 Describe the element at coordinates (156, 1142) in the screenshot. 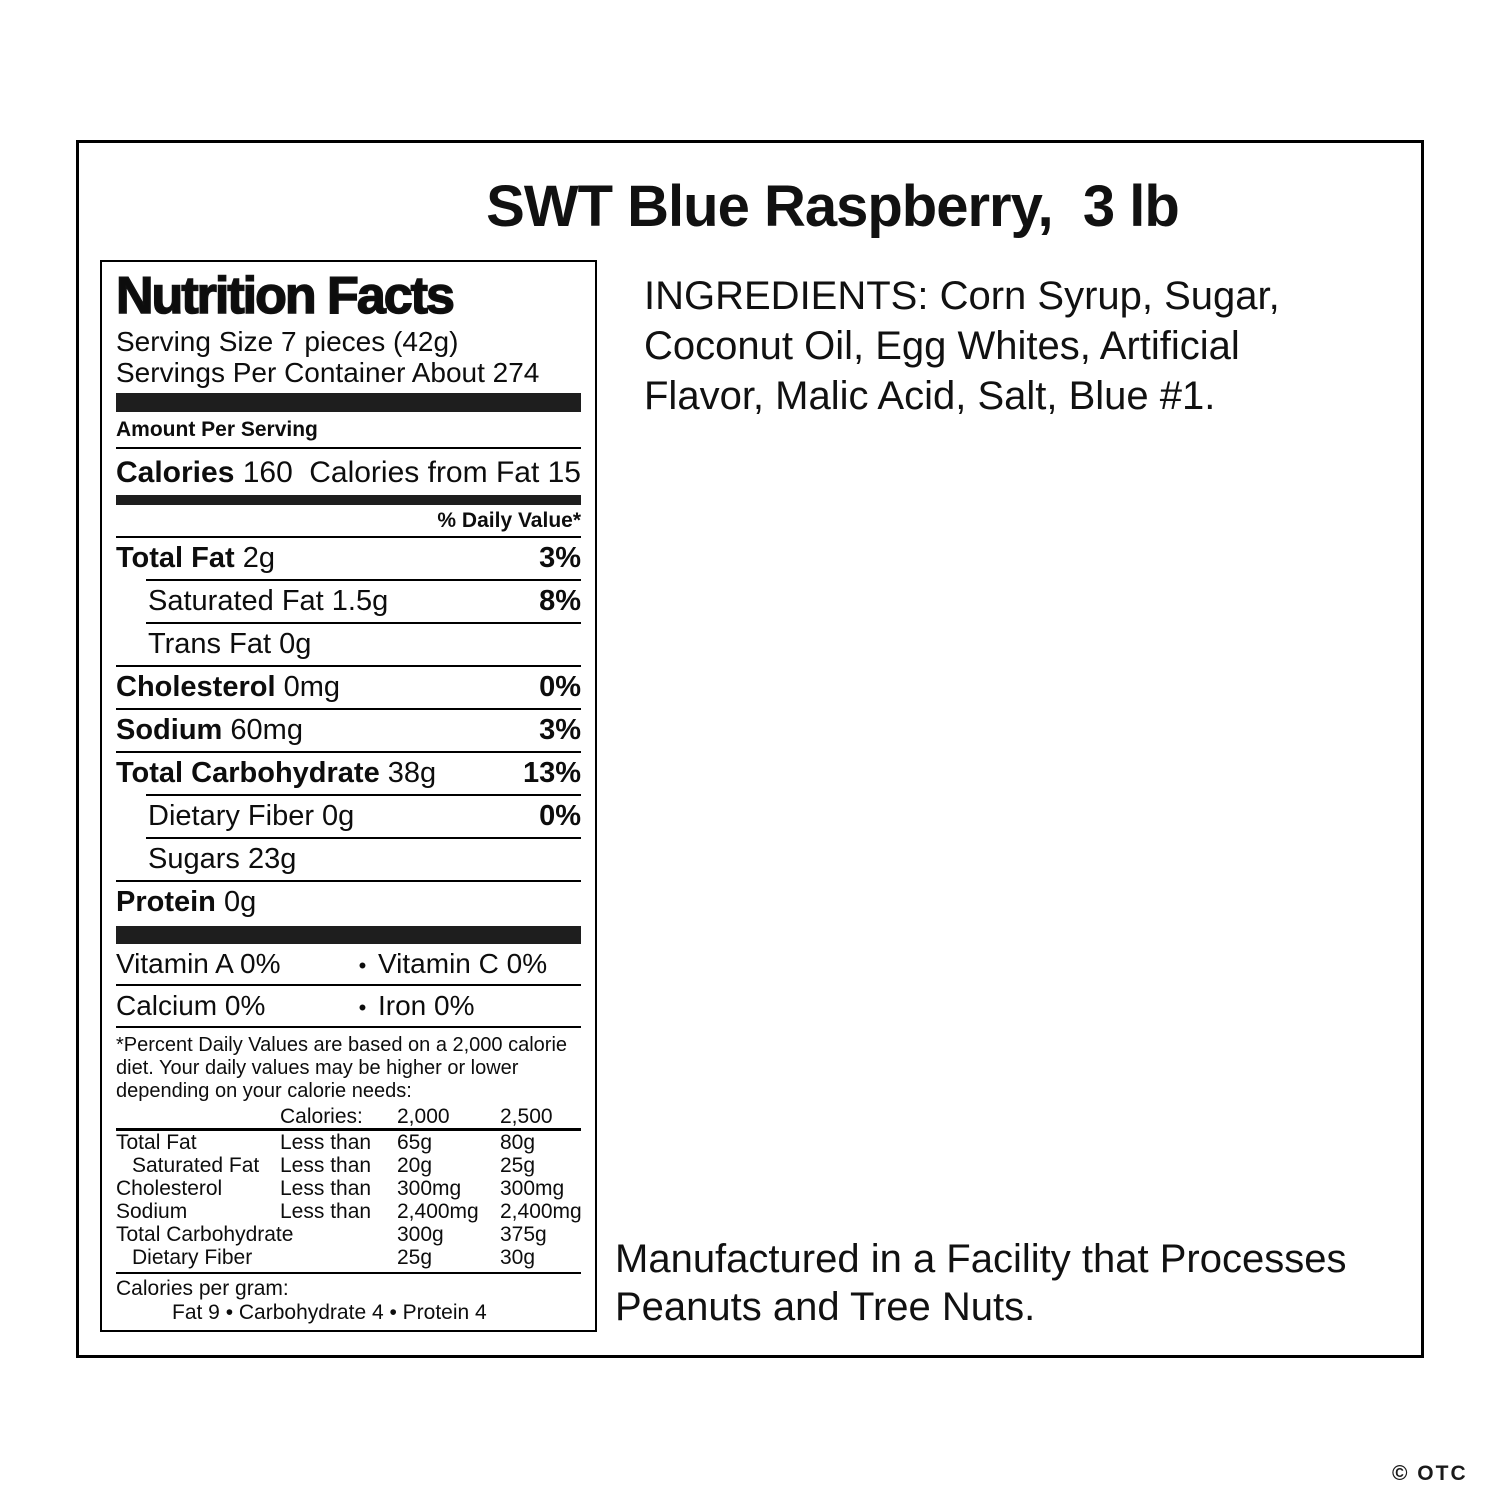

I see `dv-cell: Total Fat` at that location.